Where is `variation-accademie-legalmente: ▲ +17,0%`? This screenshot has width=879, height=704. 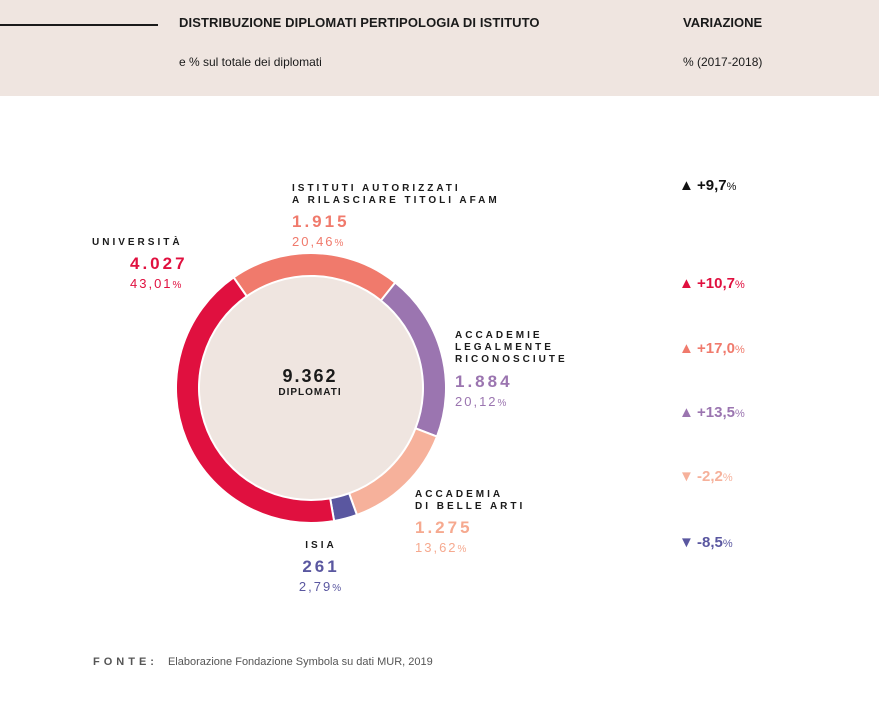
variation-accademie-legalmente: ▲ +17,0% is located at coordinates (712, 348).